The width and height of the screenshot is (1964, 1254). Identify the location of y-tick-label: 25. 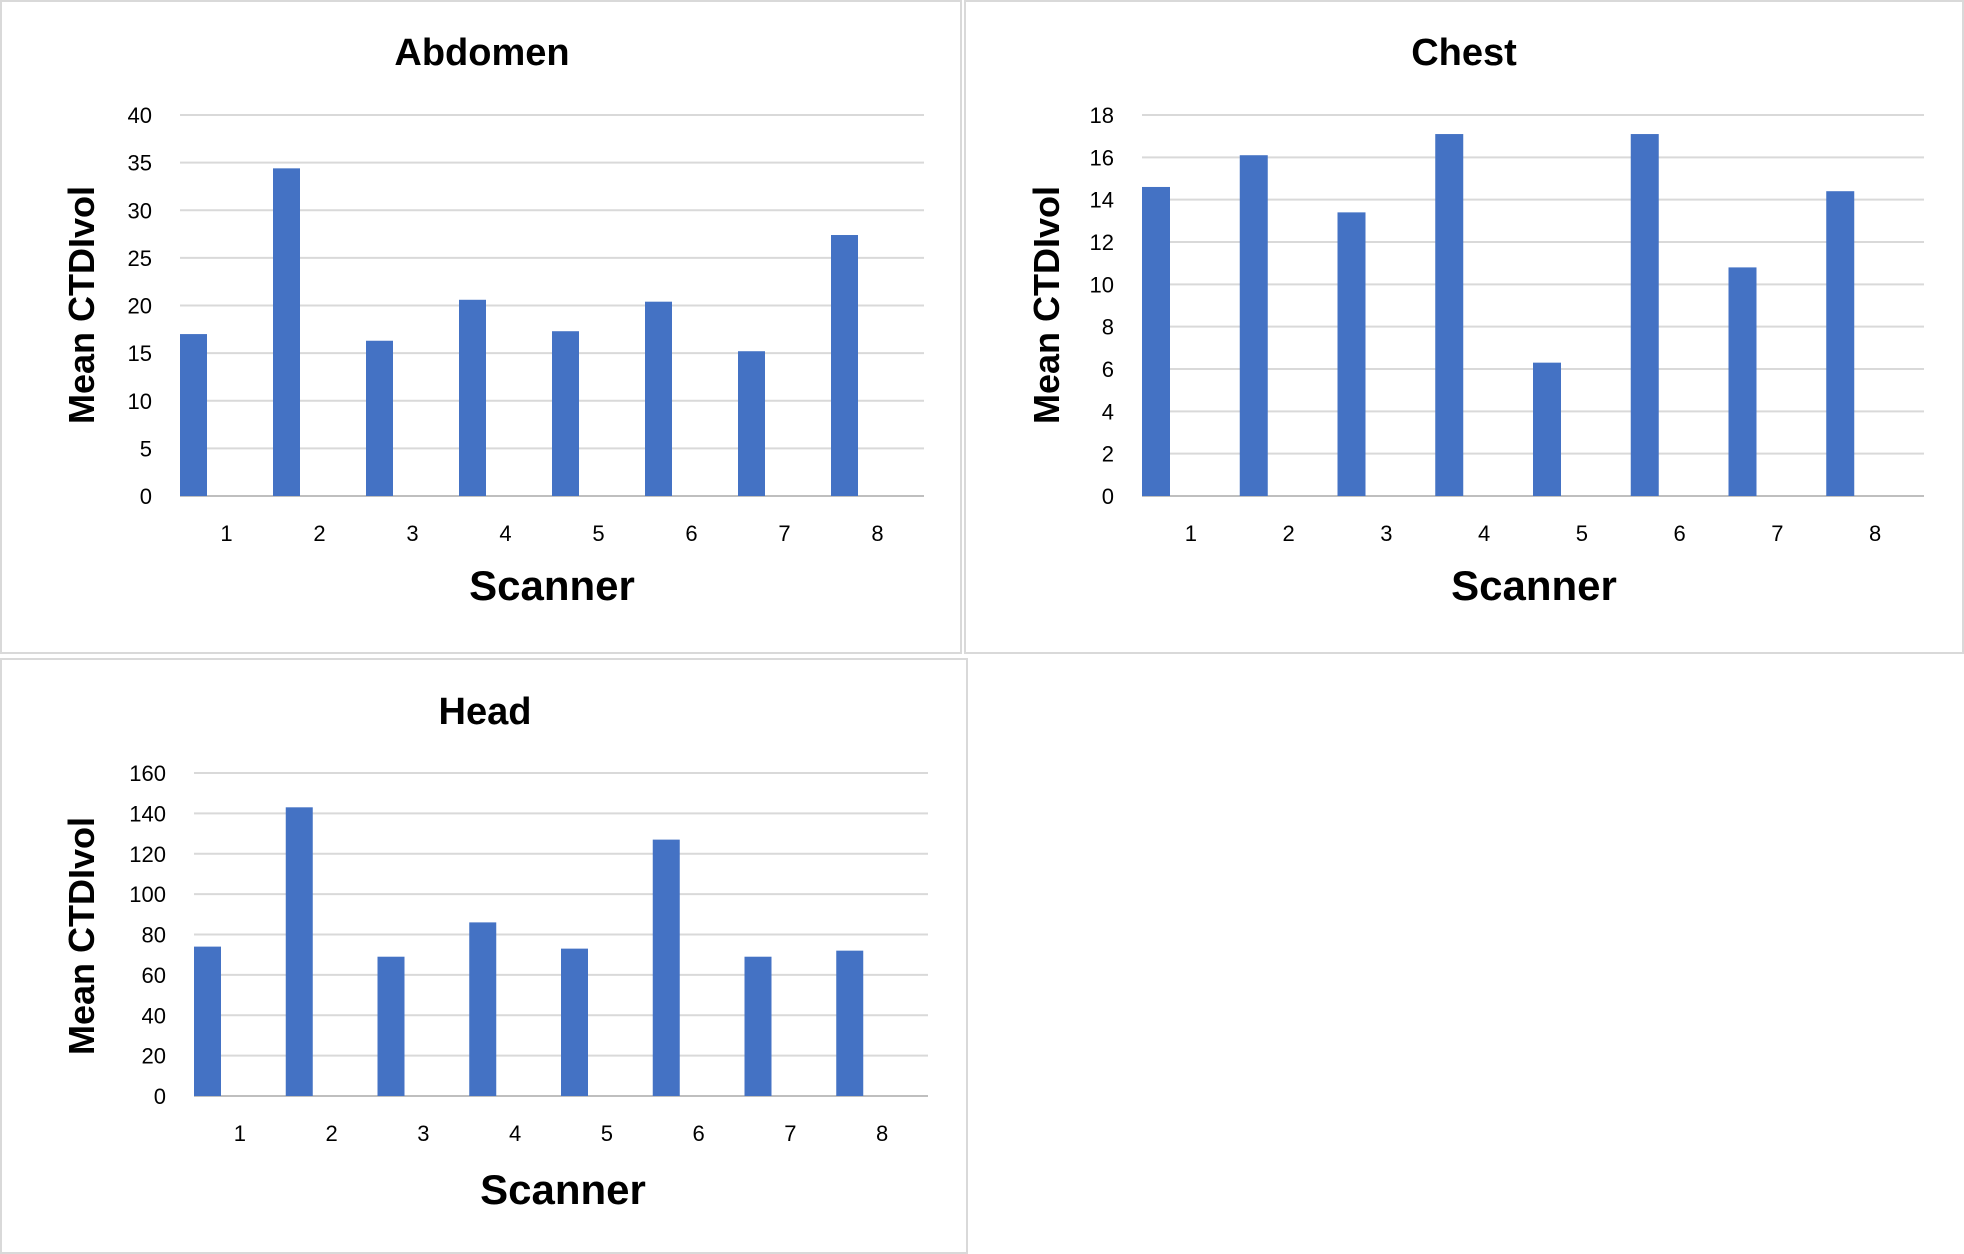
(140, 258).